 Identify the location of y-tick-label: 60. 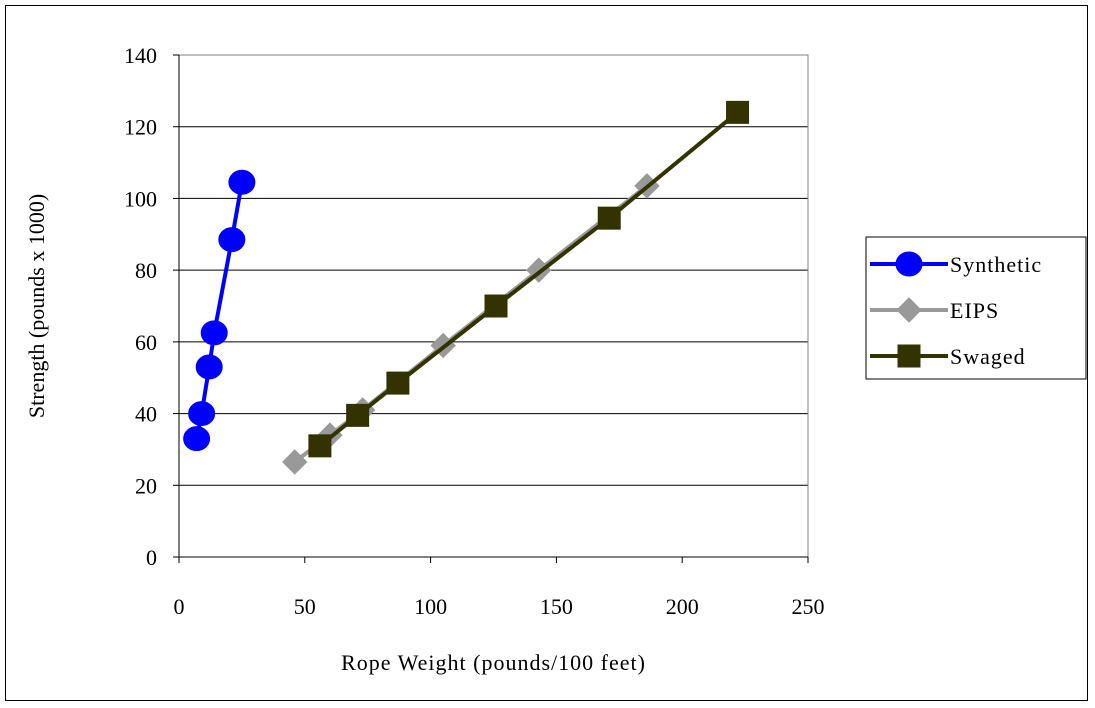
(146, 342).